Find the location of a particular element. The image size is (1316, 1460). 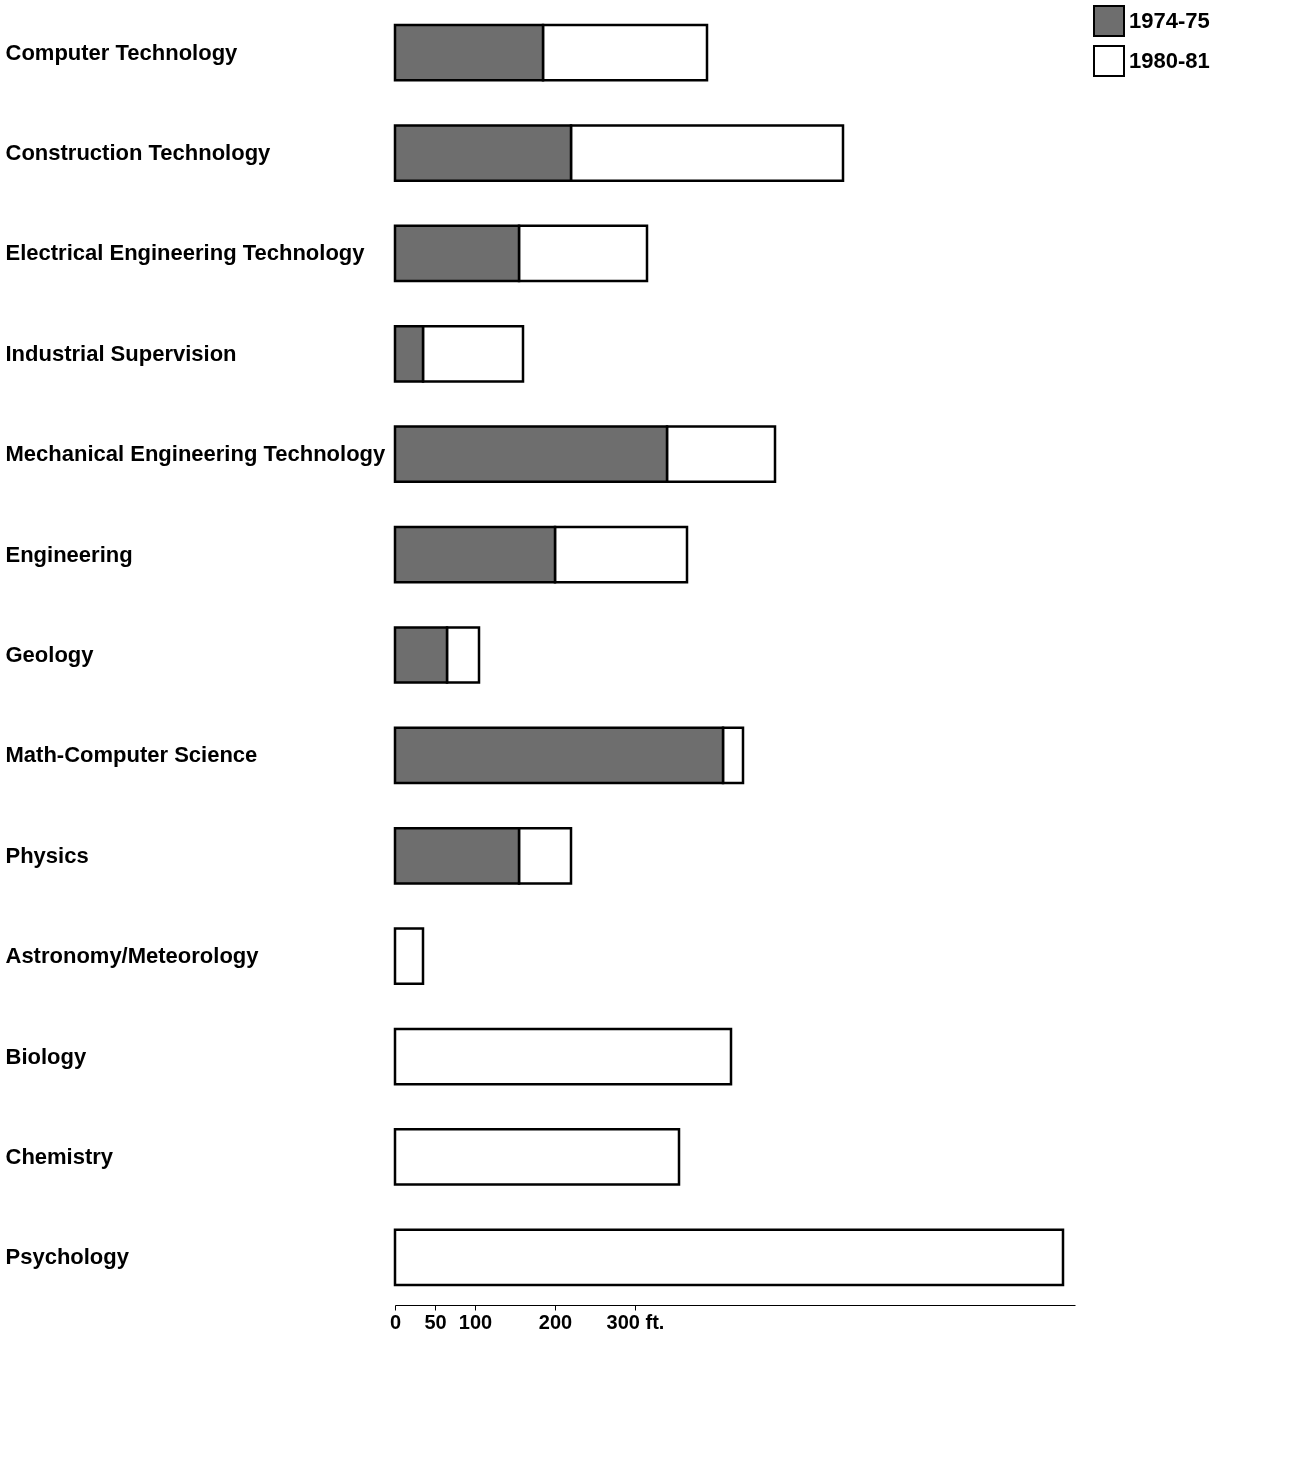

y-tick-label: Mechanical Engineering Technology is located at coordinates (196, 454).